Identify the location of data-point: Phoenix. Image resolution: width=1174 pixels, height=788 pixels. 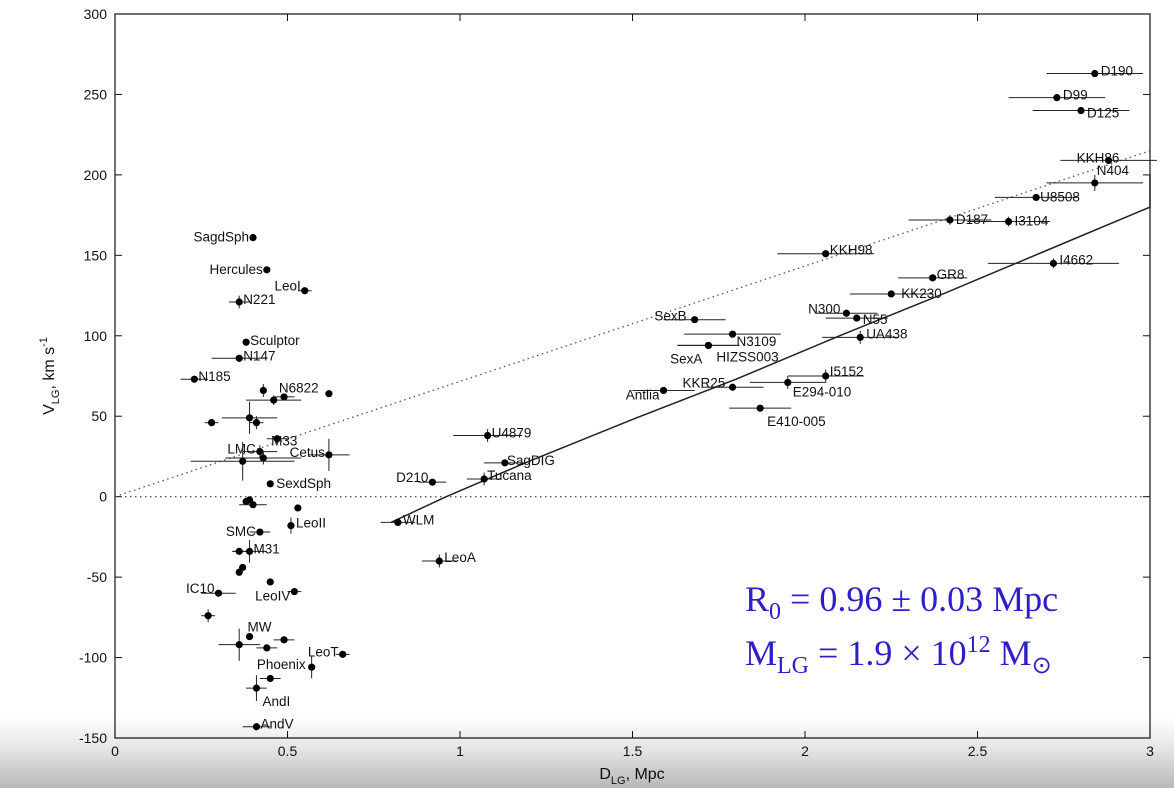
(286, 667).